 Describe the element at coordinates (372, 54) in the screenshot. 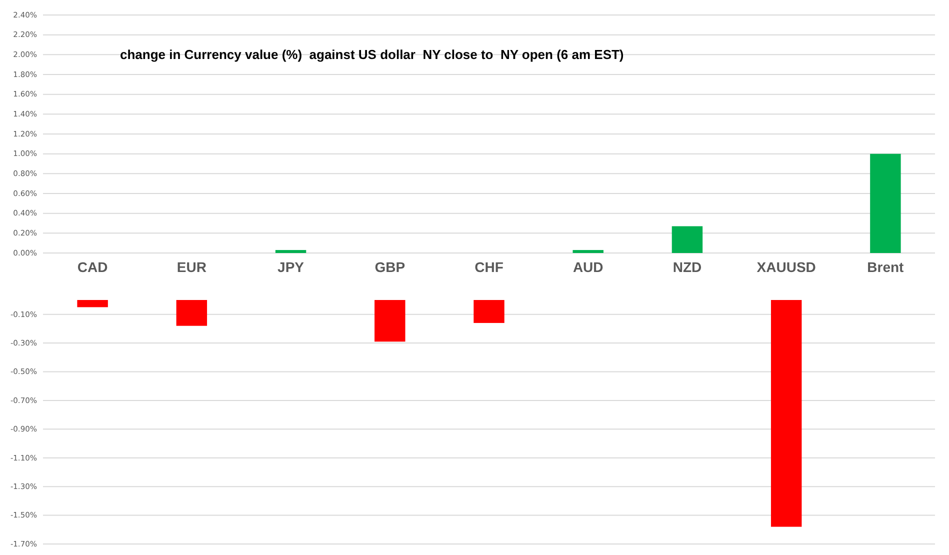

I see `text: change in Currency value (%) against US dollar NY close to NY open (6 am EST)` at that location.